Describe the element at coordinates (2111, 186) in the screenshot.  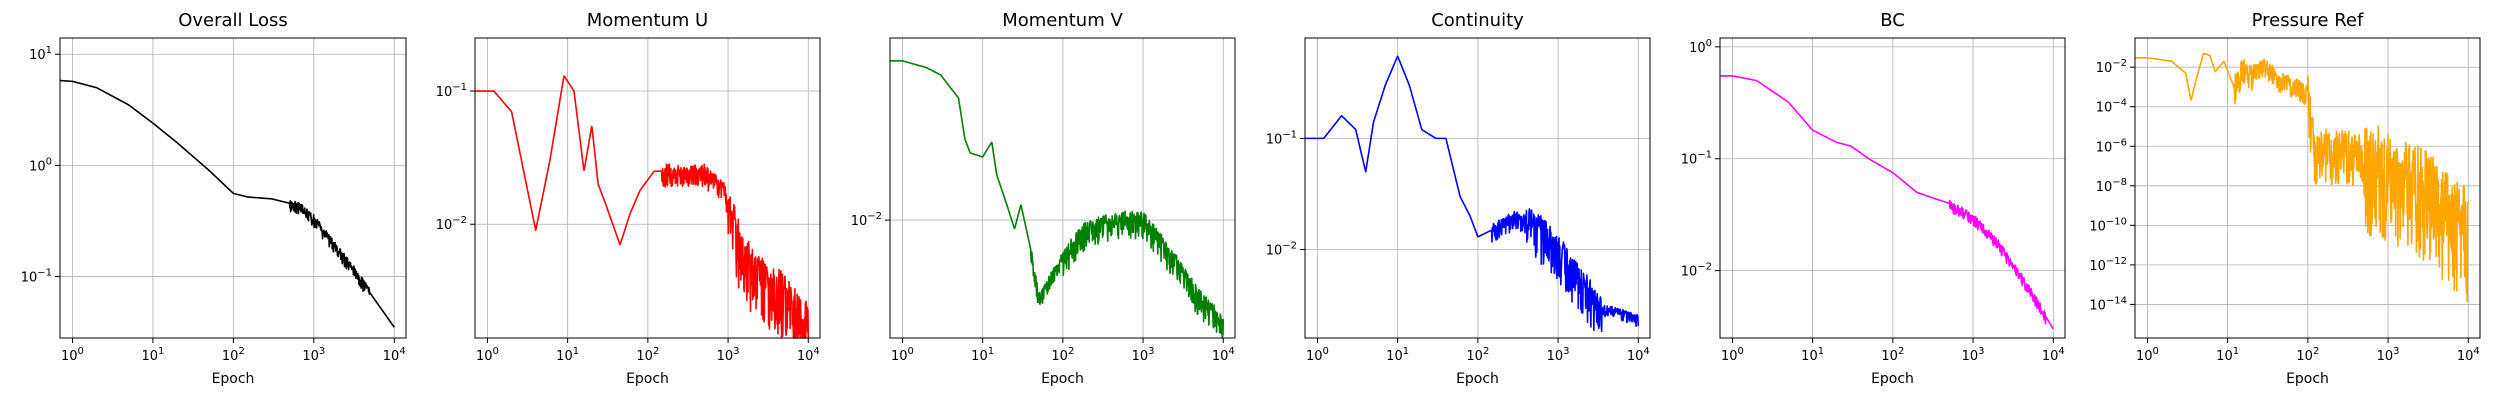
I see `y-tick-label: 10⁻⁸` at that location.